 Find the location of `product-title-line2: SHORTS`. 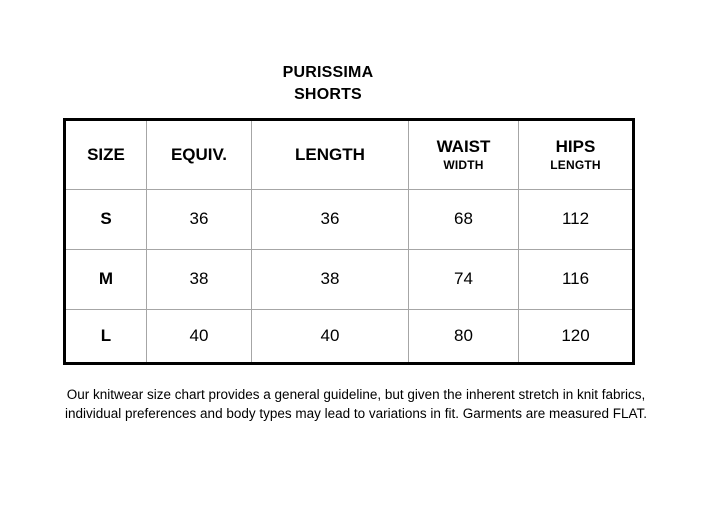

product-title-line2: SHORTS is located at coordinates (328, 94).